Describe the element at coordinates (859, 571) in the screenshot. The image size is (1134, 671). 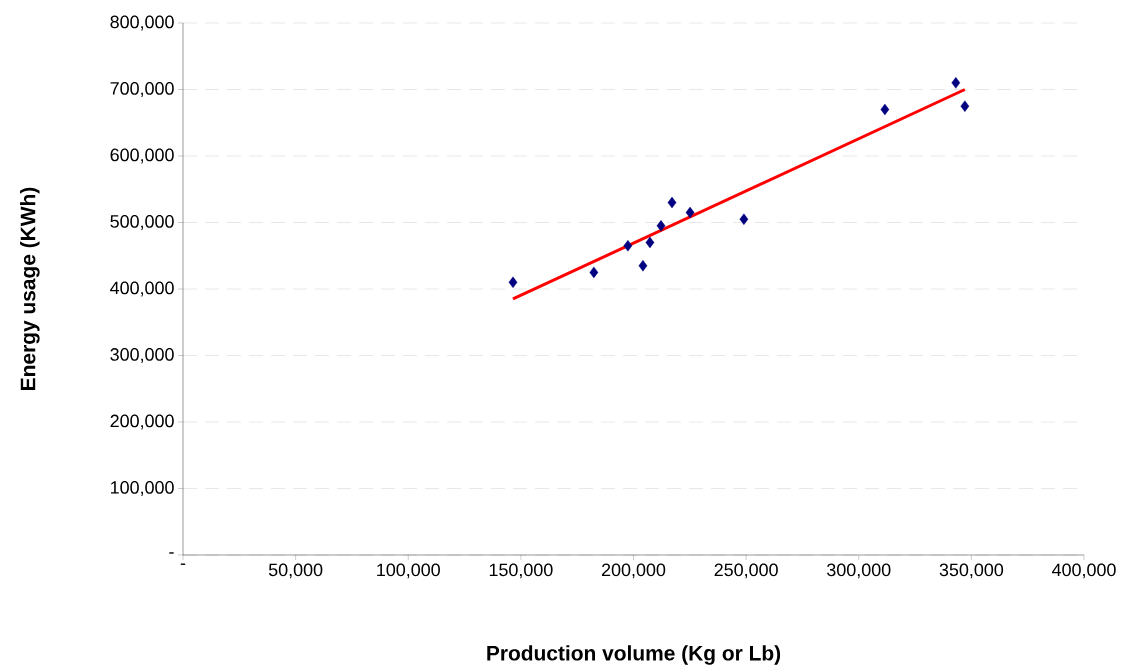
I see `x-tick-label: 300,000` at that location.